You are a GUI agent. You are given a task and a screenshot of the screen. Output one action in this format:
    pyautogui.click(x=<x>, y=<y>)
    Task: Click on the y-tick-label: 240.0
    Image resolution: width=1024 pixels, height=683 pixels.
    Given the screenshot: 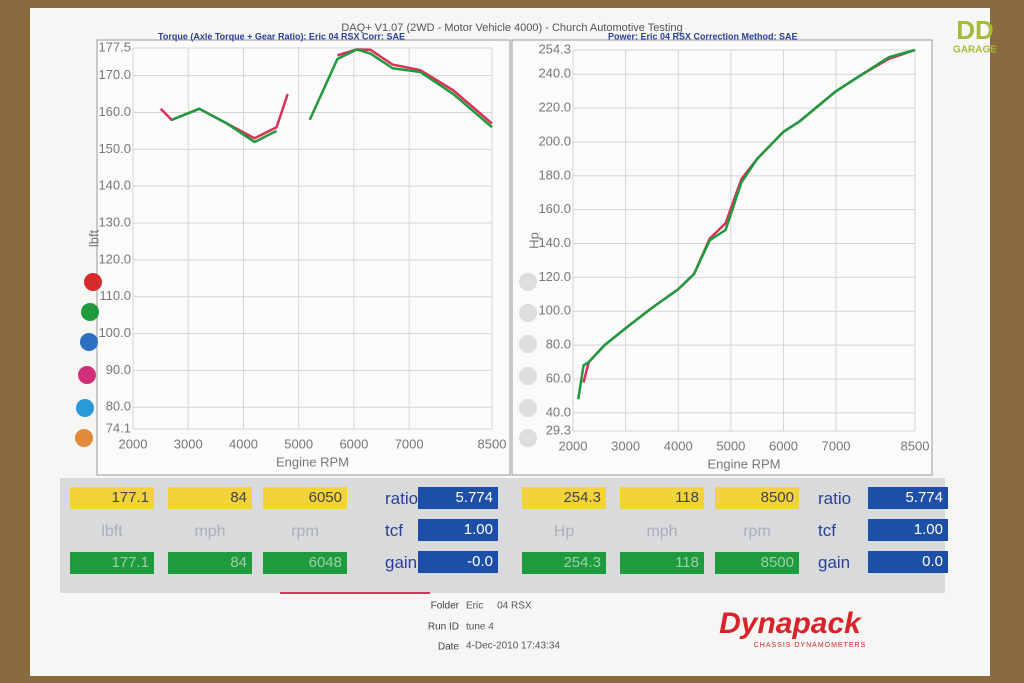 What is the action you would take?
    pyautogui.click(x=554, y=73)
    